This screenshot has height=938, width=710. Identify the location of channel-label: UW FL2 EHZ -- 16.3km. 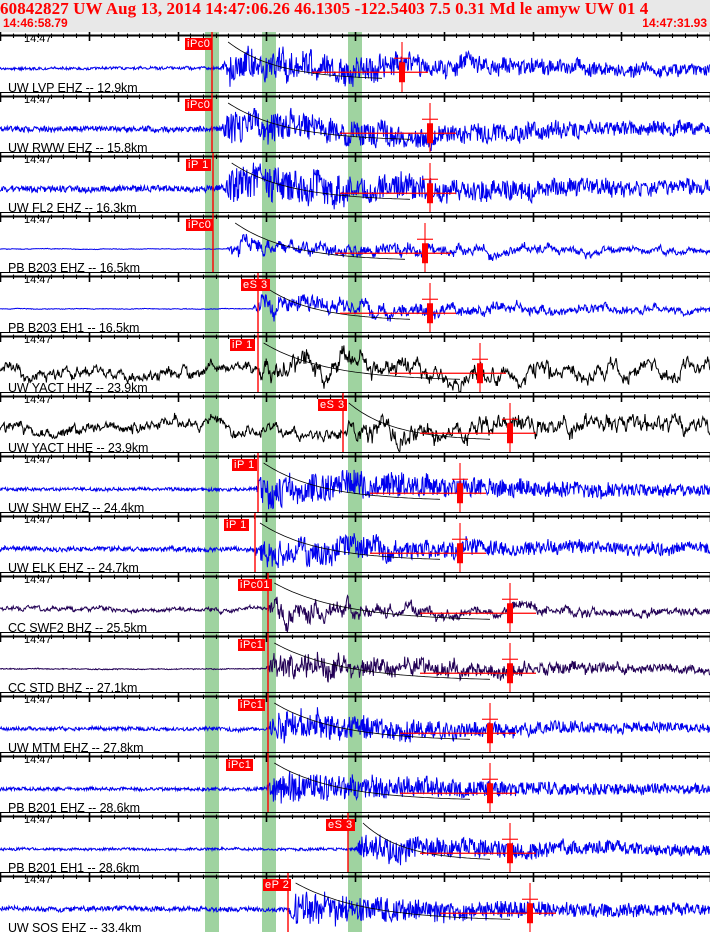
(72, 206).